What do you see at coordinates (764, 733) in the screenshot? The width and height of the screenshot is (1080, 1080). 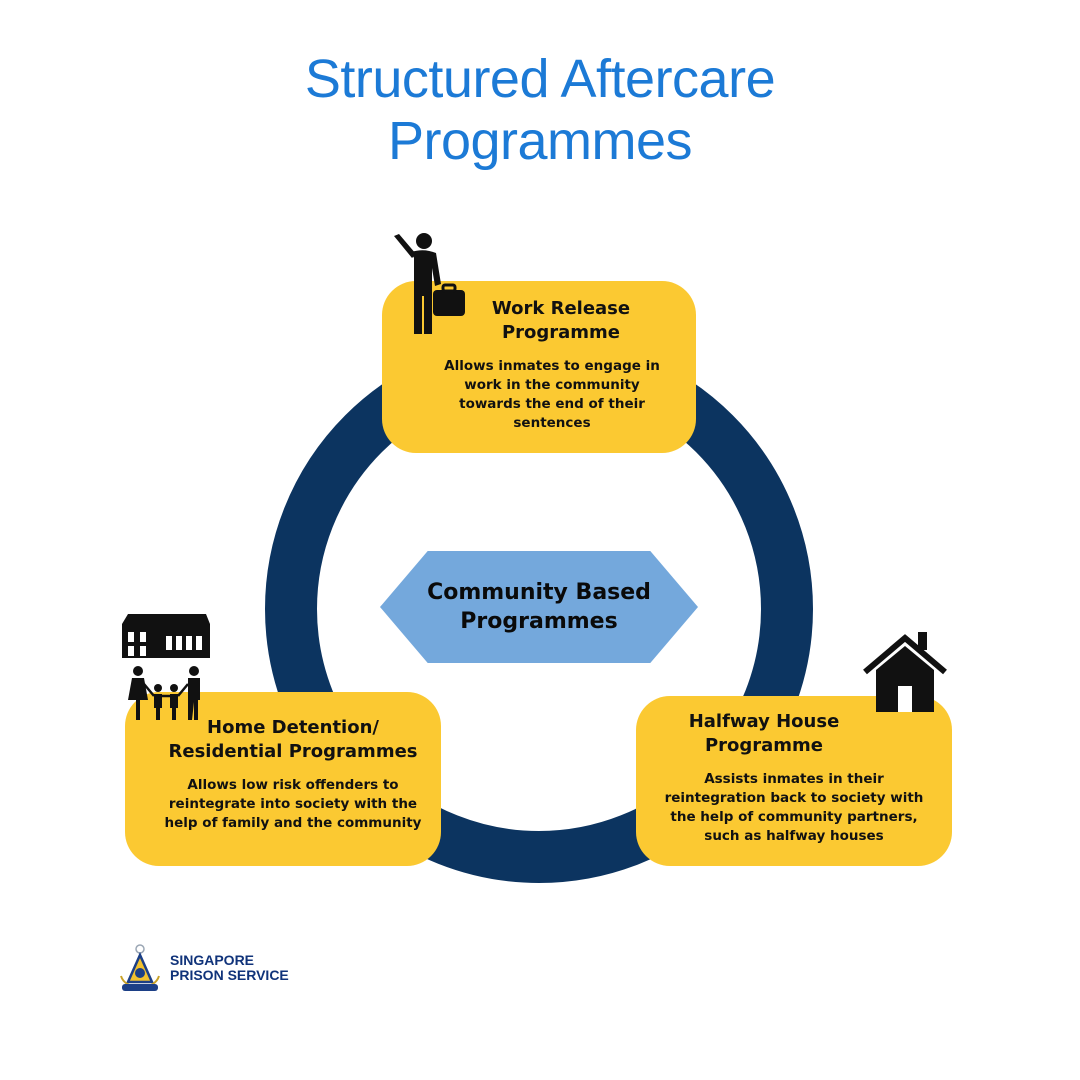 I see `halfway-house-title: Halfway House Programme` at bounding box center [764, 733].